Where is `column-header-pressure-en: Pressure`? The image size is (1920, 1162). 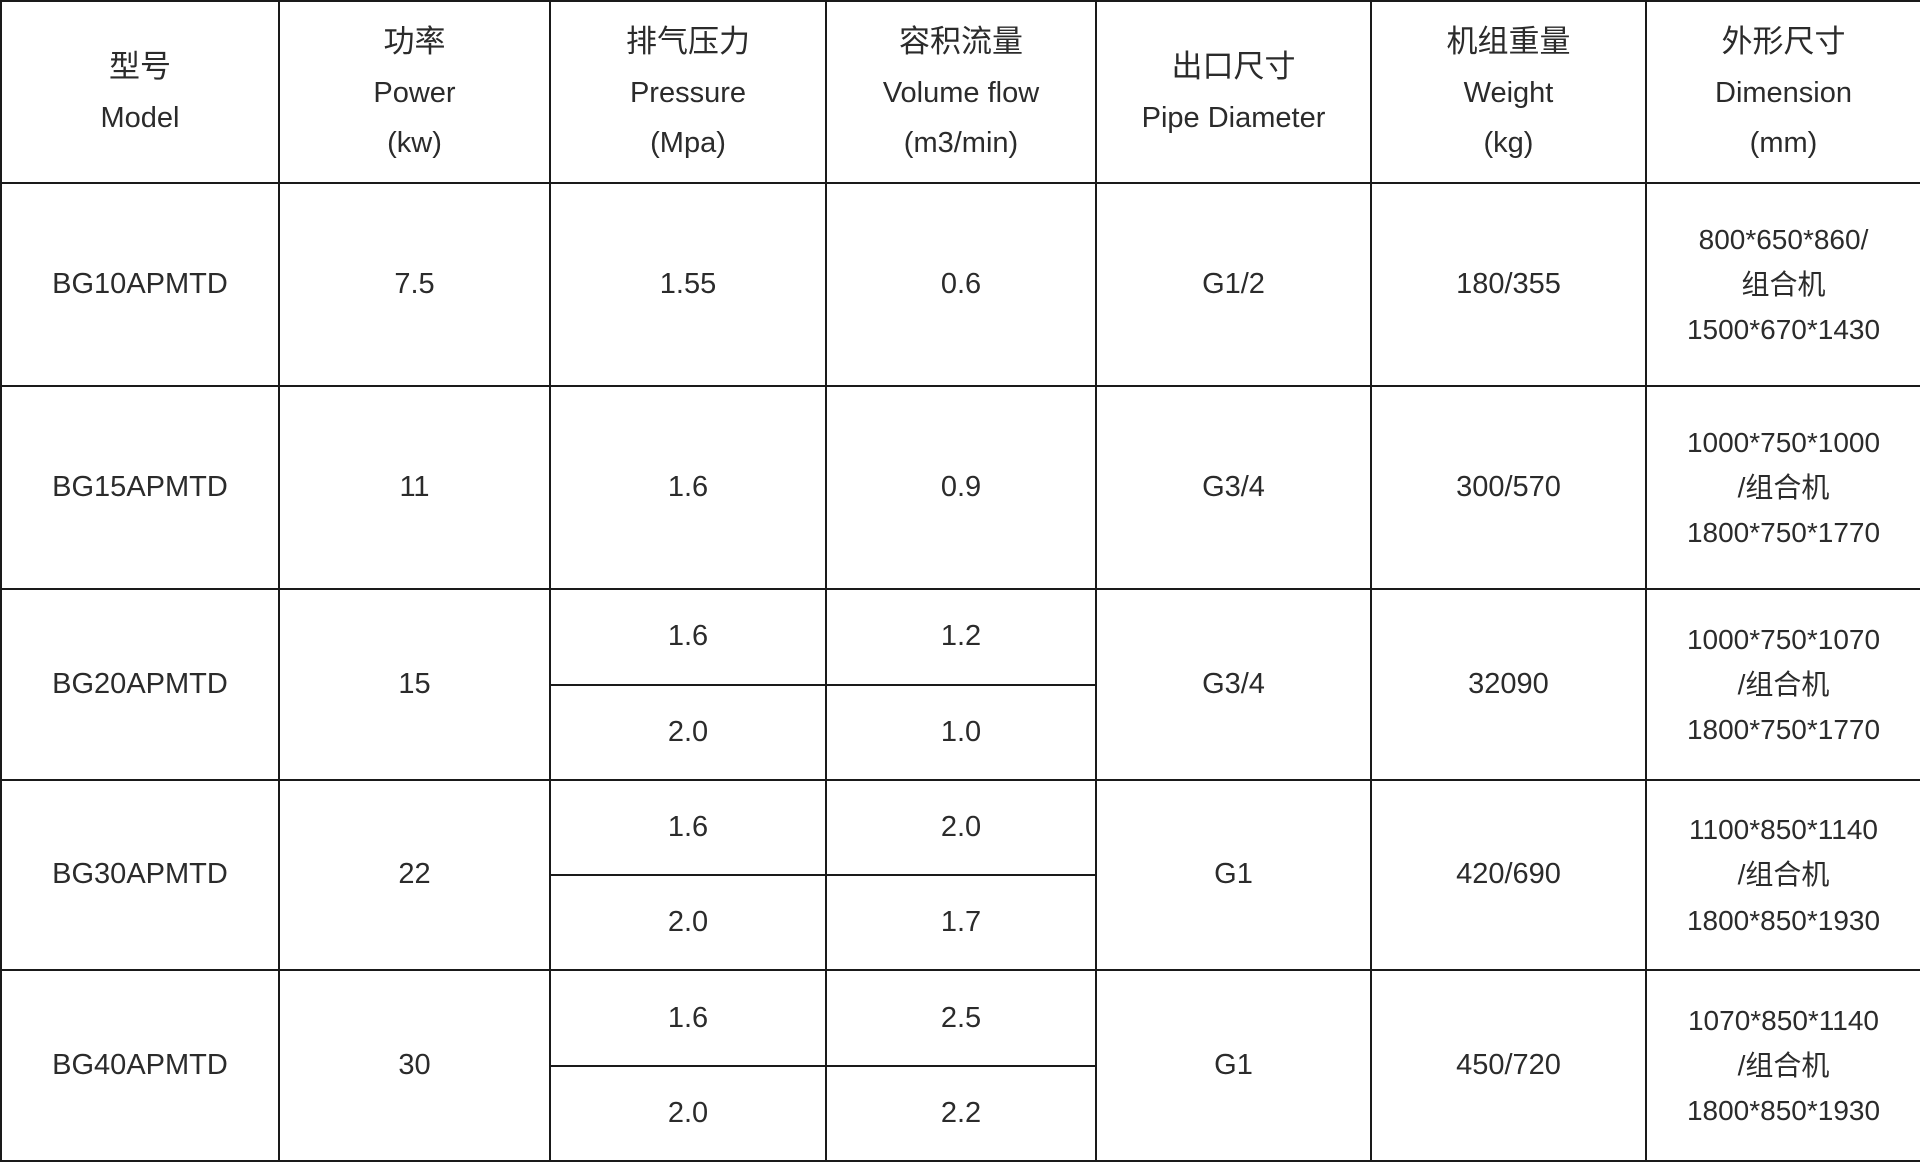 column-header-pressure-en: Pressure is located at coordinates (688, 92).